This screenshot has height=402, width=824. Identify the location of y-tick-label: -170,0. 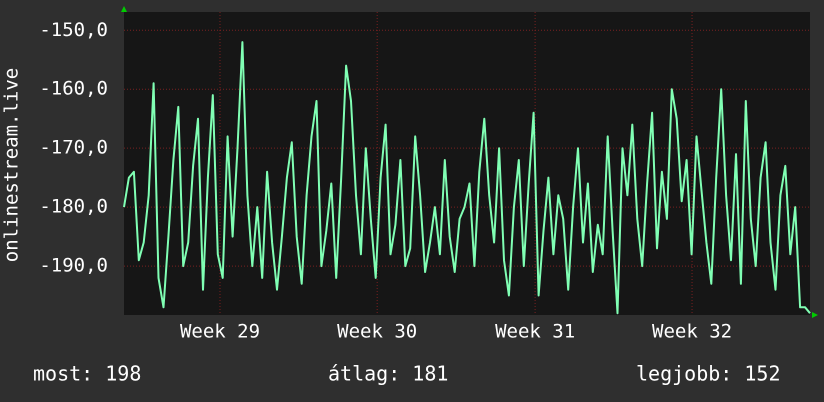
(73, 148).